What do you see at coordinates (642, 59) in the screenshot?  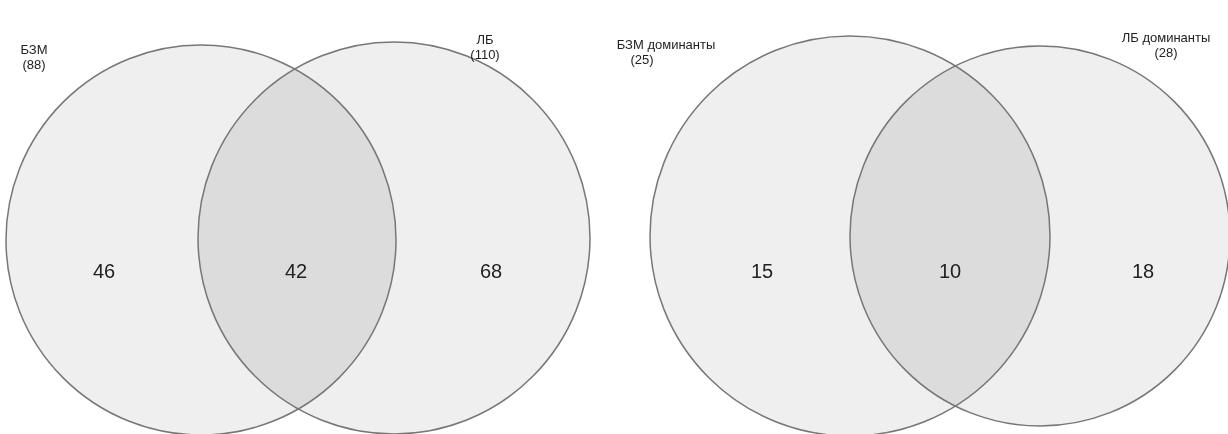 I see `text: (25)` at bounding box center [642, 59].